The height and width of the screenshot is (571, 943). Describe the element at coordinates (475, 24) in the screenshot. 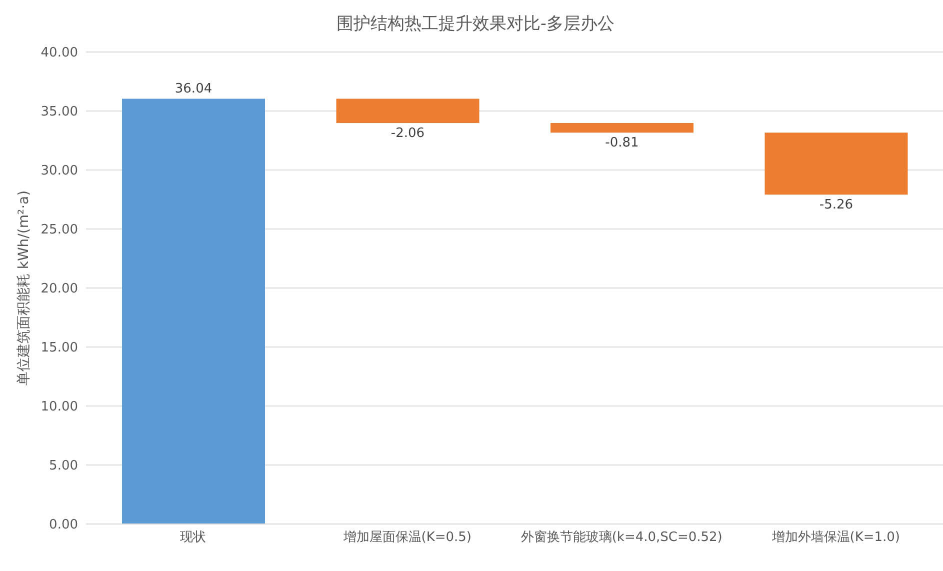

I see `chart-title: 围护结构热工提升效果对比-多层办公` at that location.